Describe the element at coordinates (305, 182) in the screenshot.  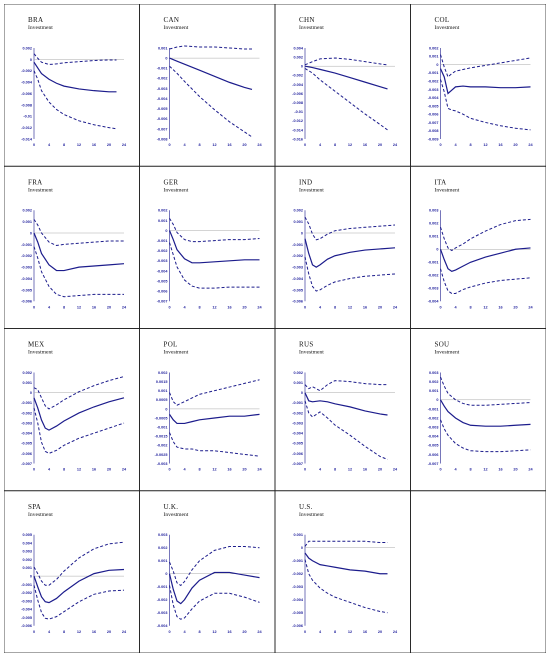
I see `panel-title: IND` at that location.